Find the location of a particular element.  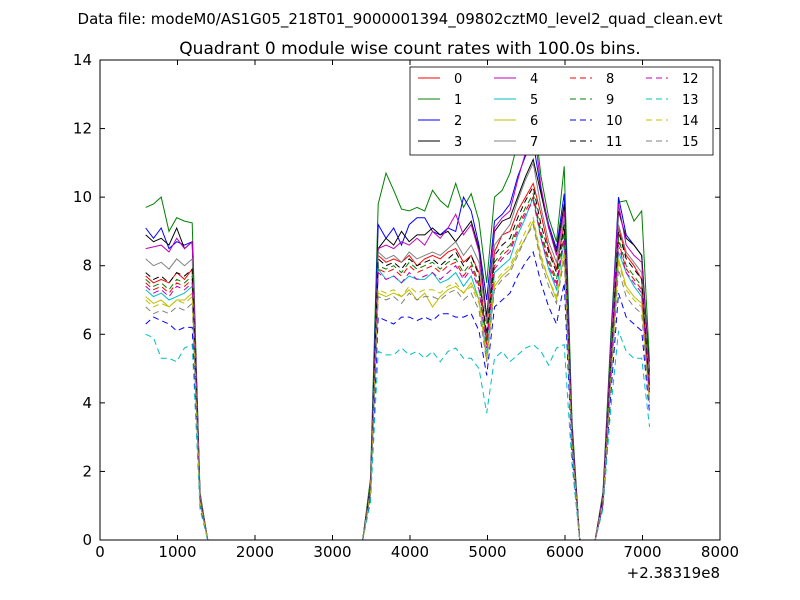

legend-label-2: 2 is located at coordinates (458, 121).